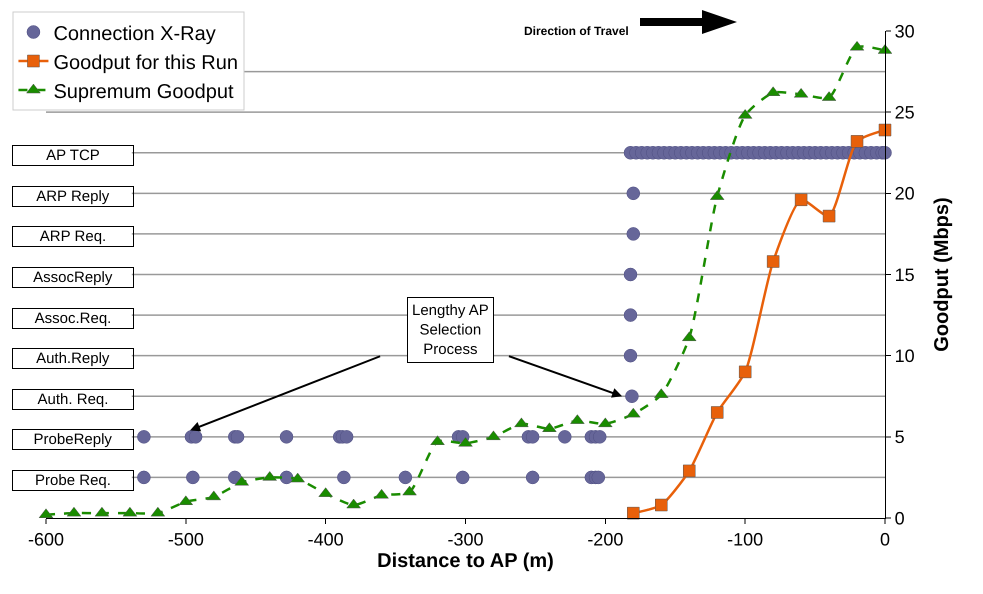  Describe the element at coordinates (73, 155) in the screenshot. I see `ref-line-label: AP TCP` at that location.